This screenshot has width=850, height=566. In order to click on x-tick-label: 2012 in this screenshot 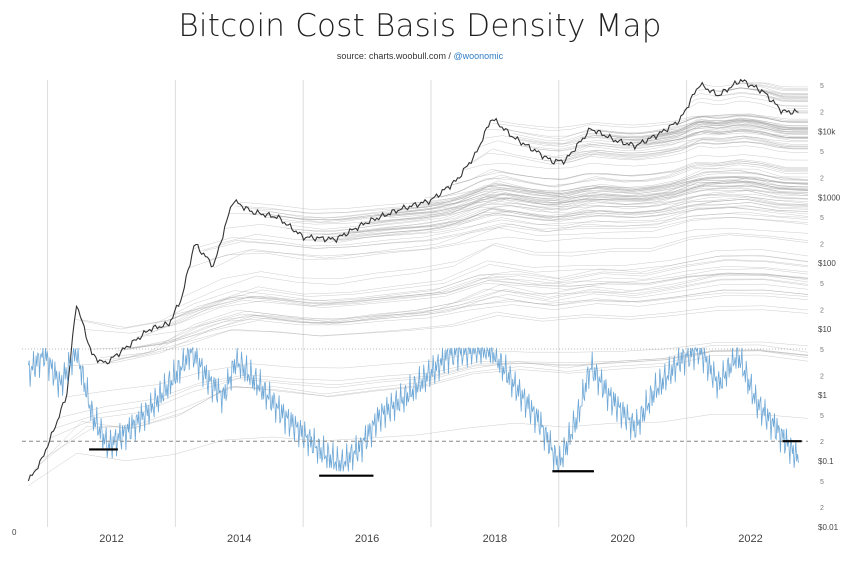, I will do `click(111, 539)`.